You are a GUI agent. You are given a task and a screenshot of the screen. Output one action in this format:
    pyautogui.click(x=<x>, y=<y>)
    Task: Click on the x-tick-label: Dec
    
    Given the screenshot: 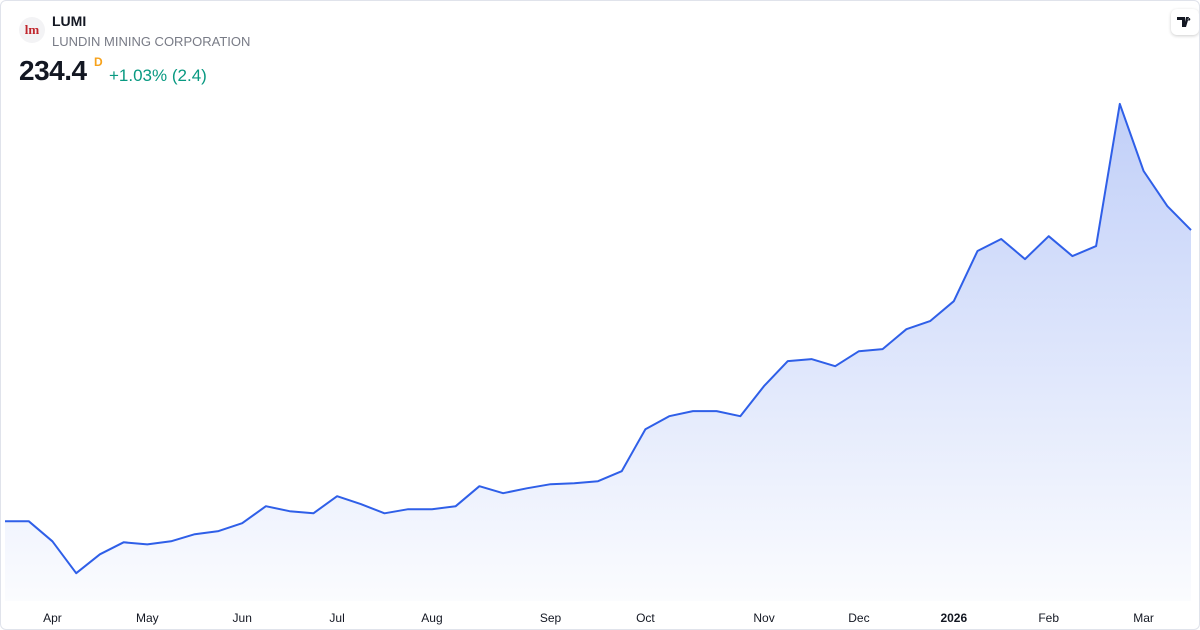 What is the action you would take?
    pyautogui.click(x=858, y=618)
    